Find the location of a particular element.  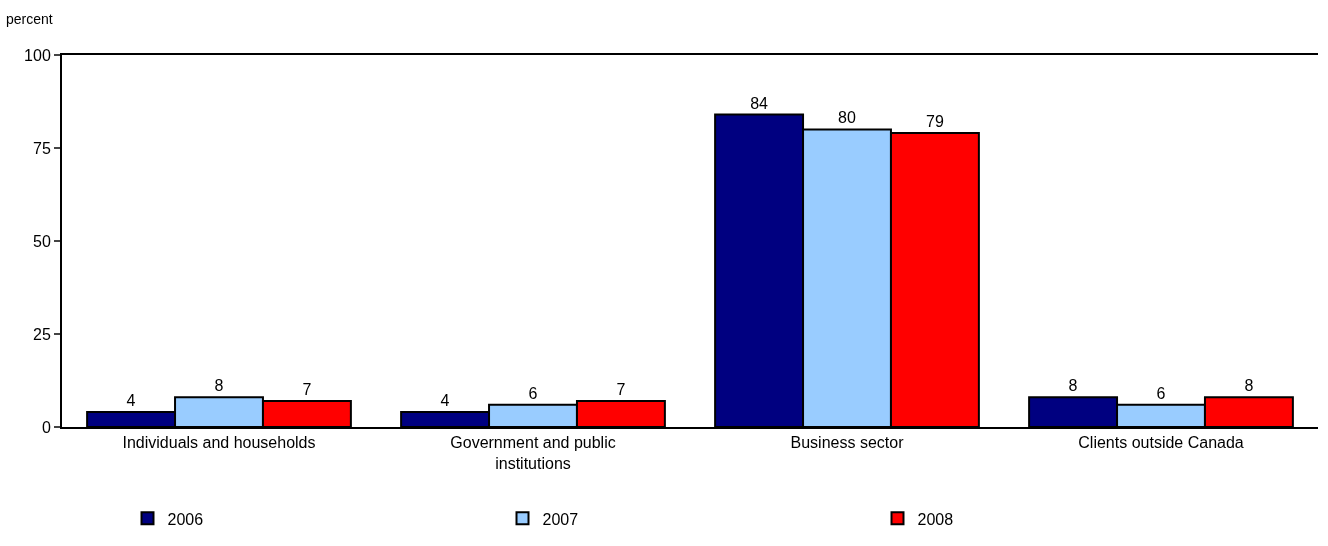

legend-label: 2006 is located at coordinates (185, 519).